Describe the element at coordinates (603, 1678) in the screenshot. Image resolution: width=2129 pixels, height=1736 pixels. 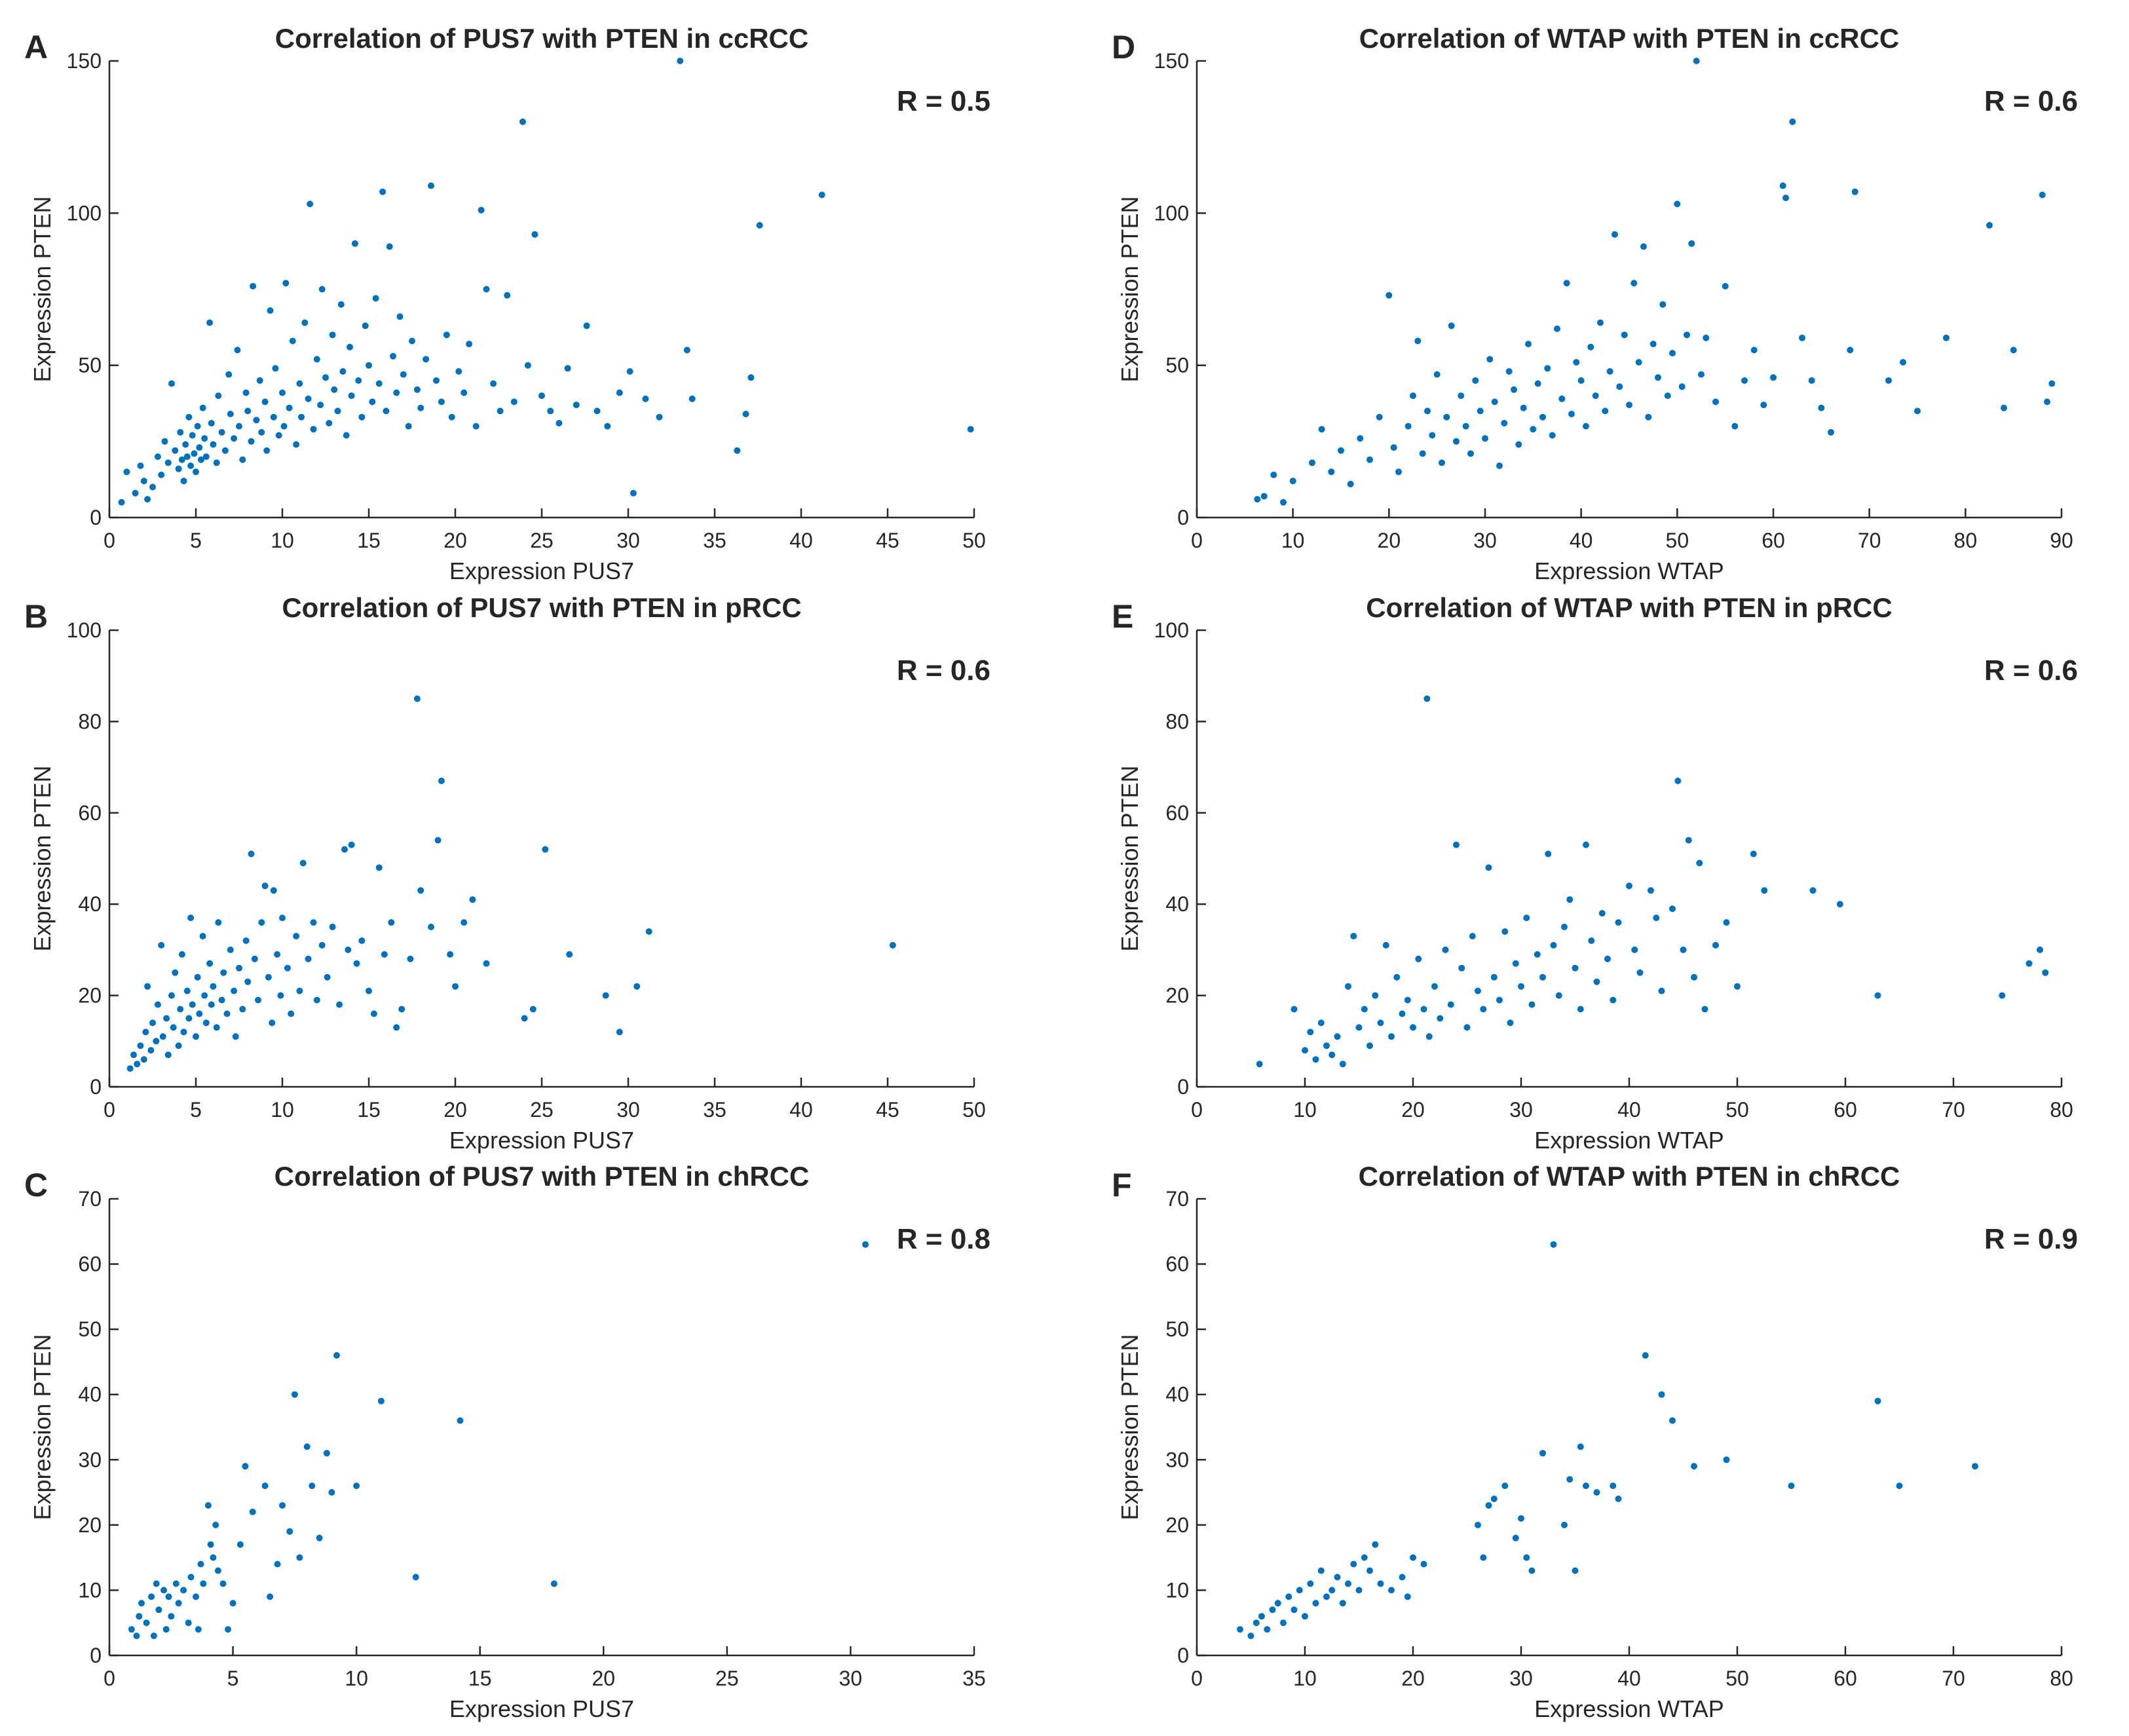
I see `chart-c-x-tick-label: 20` at that location.